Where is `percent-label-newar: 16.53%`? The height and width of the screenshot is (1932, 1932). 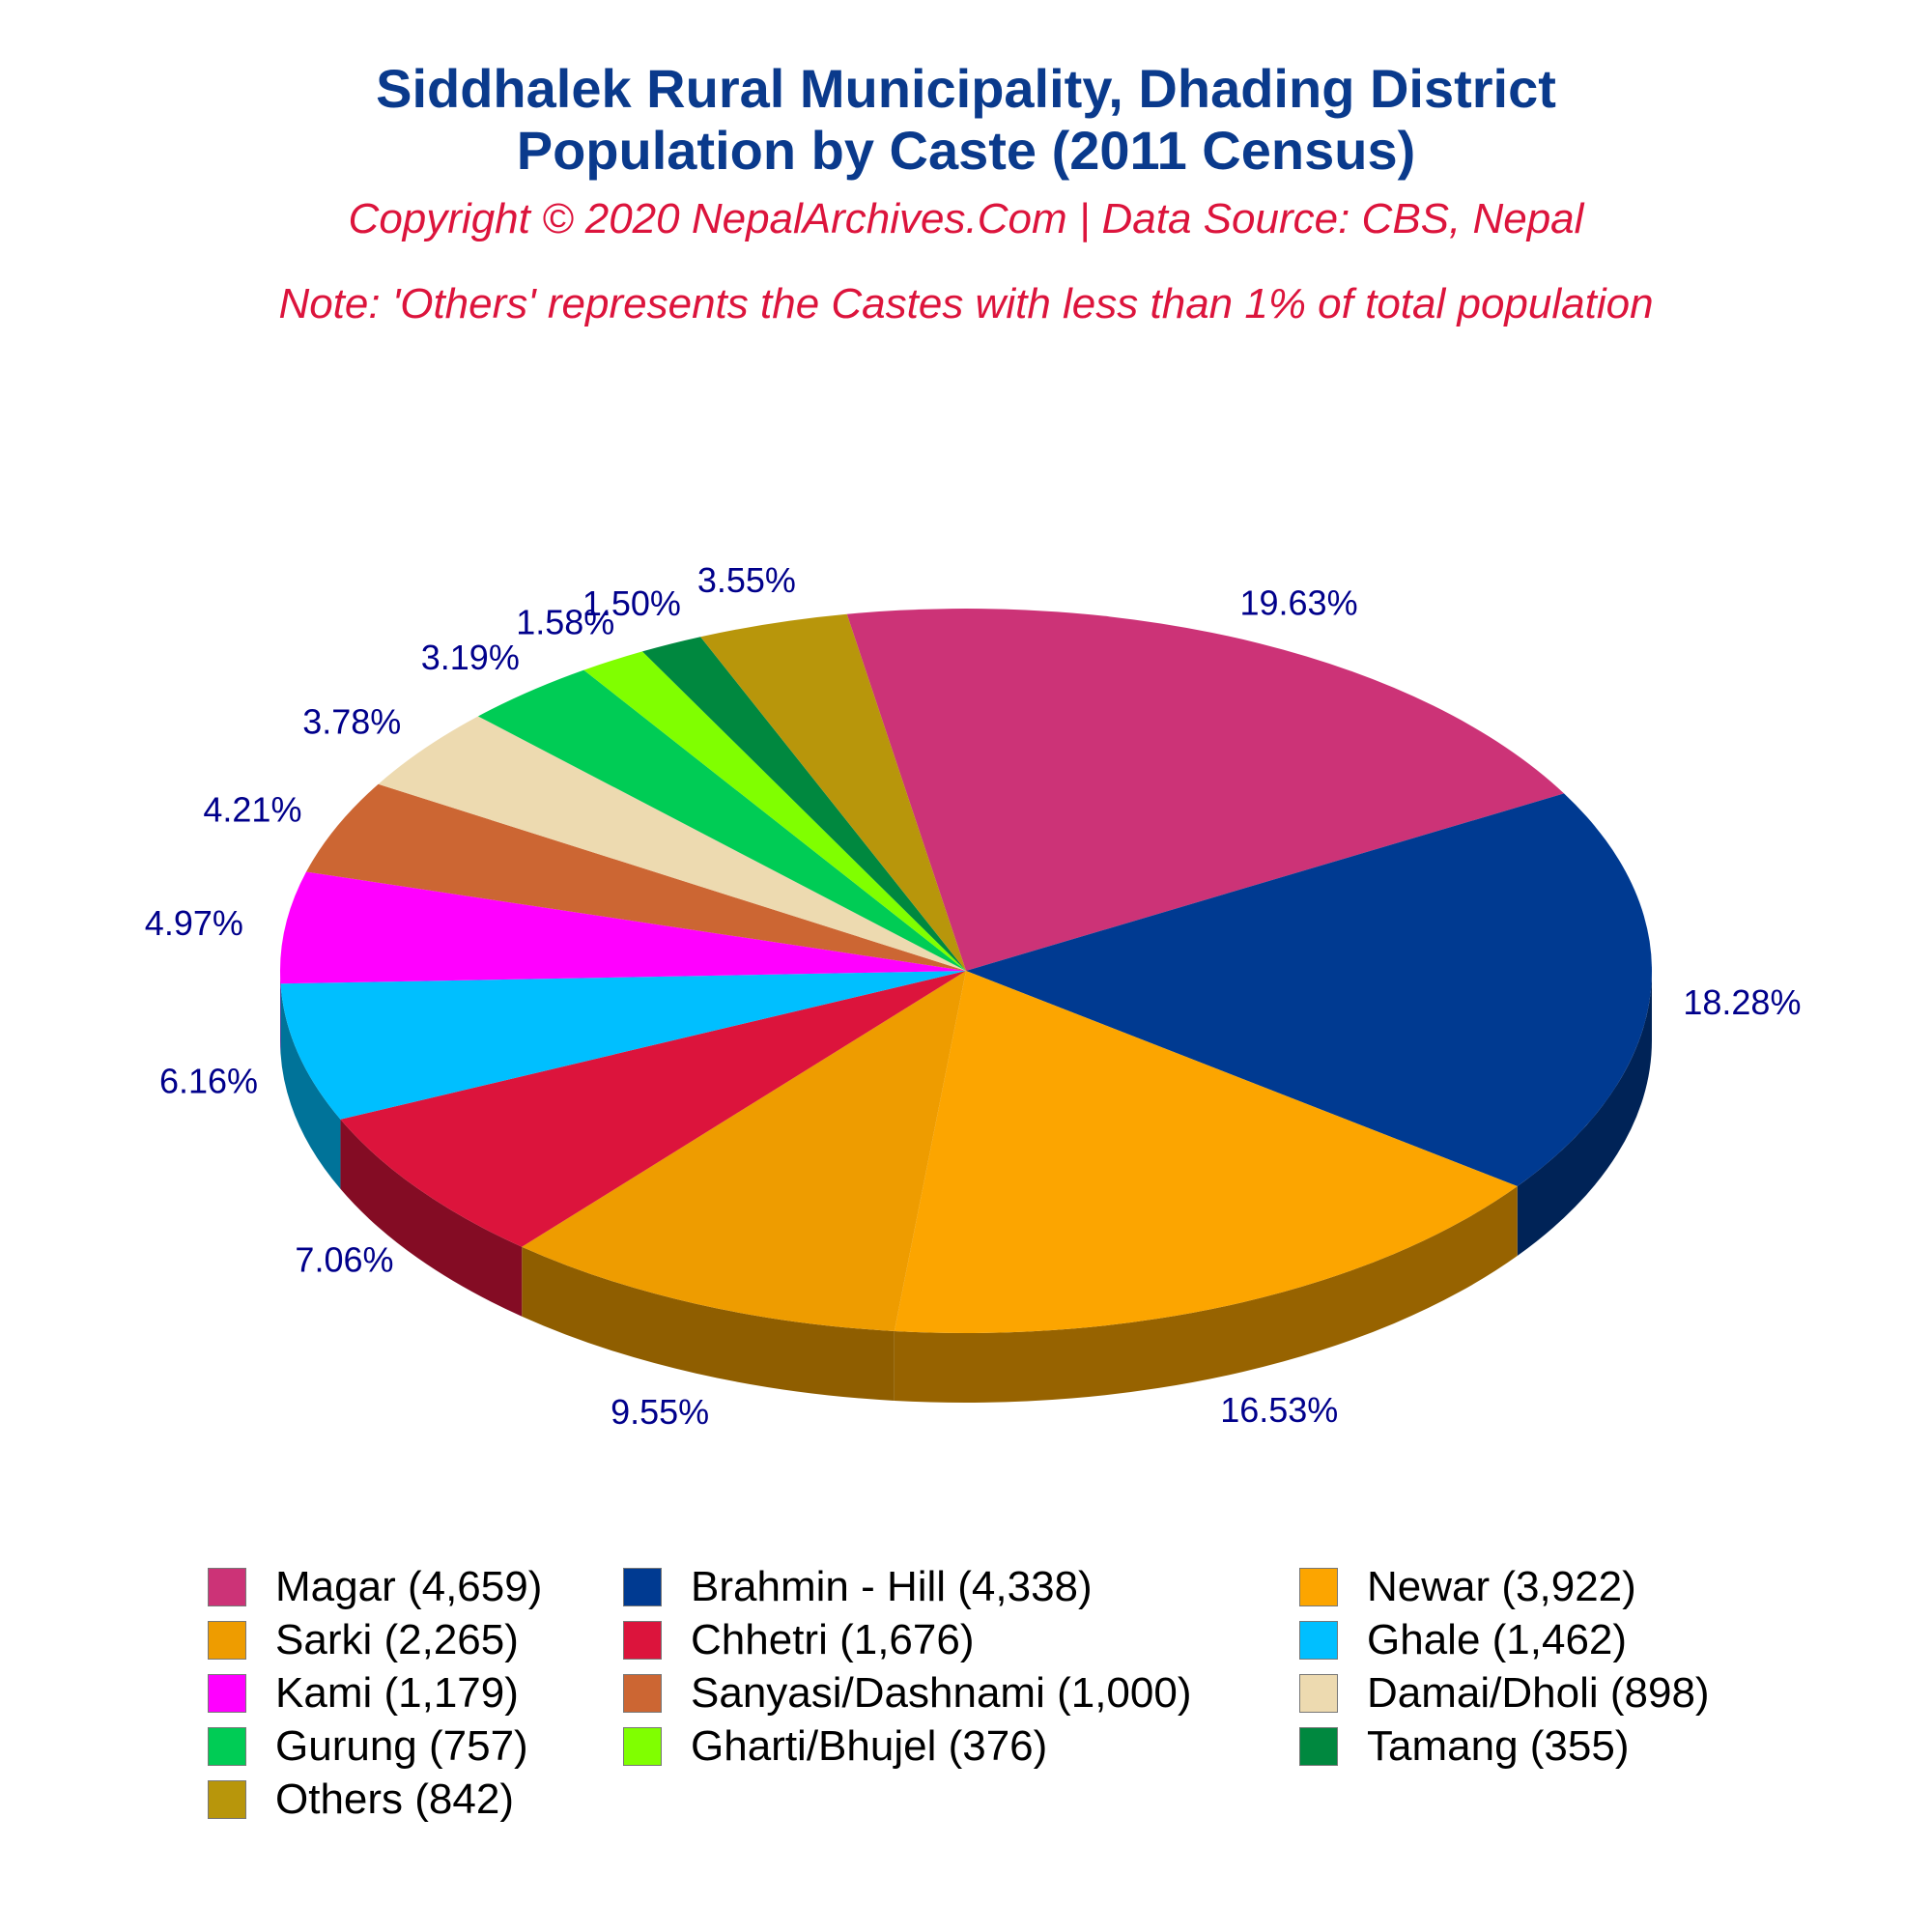
percent-label-newar: 16.53% is located at coordinates (1279, 1410).